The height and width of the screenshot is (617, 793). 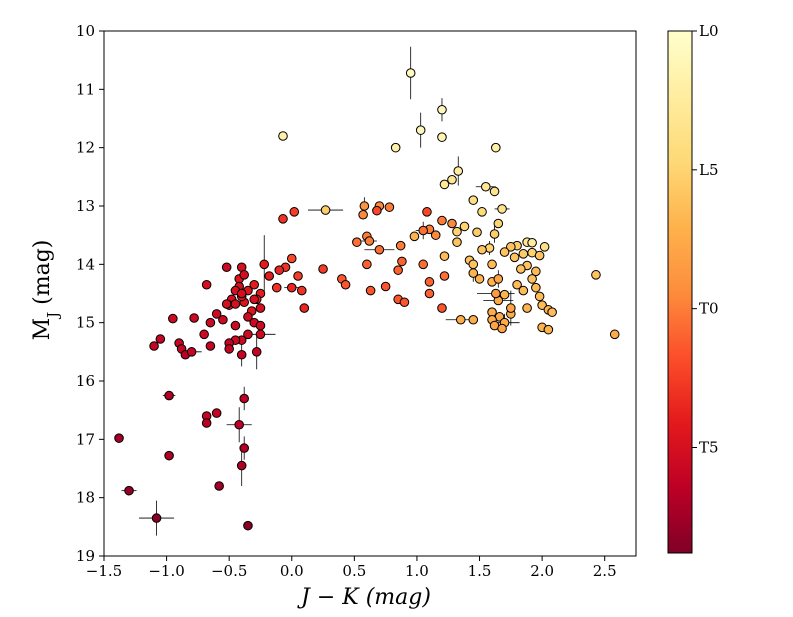 I want to click on colorbar: L0 L5 T0 T5, so click(x=693, y=288).